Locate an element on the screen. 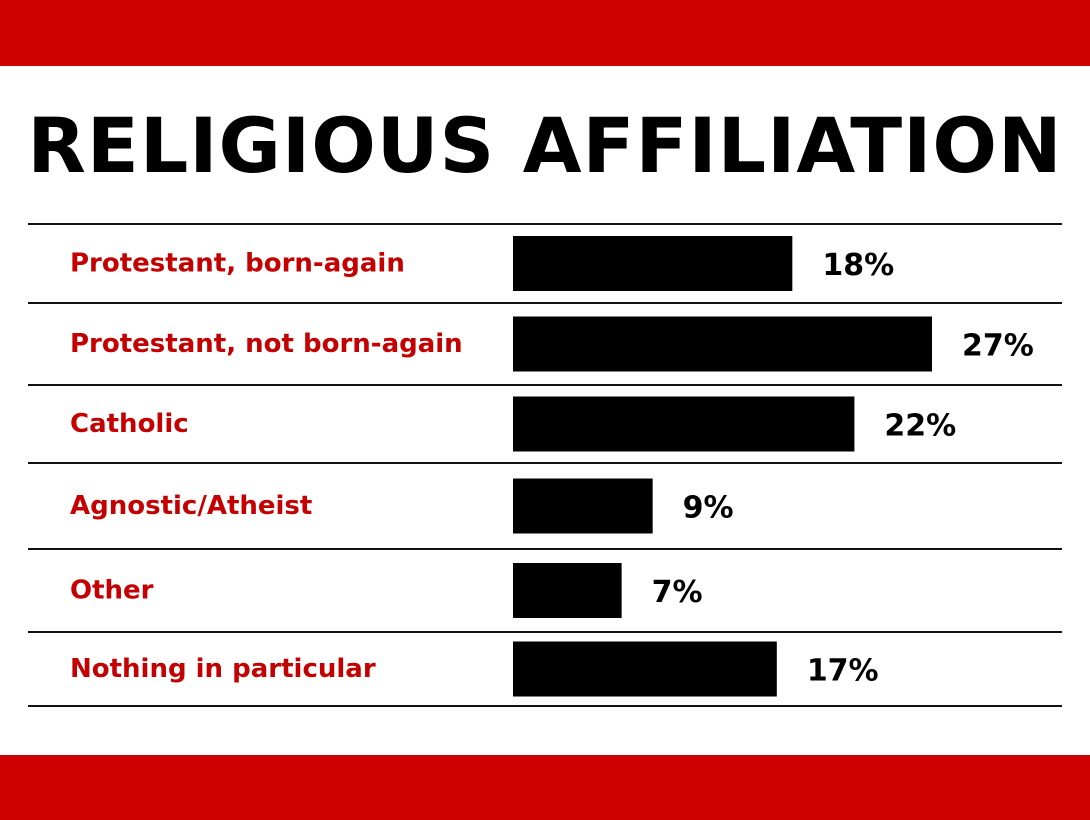 The image size is (1090, 820). value-label-4: 7% is located at coordinates (677, 592).